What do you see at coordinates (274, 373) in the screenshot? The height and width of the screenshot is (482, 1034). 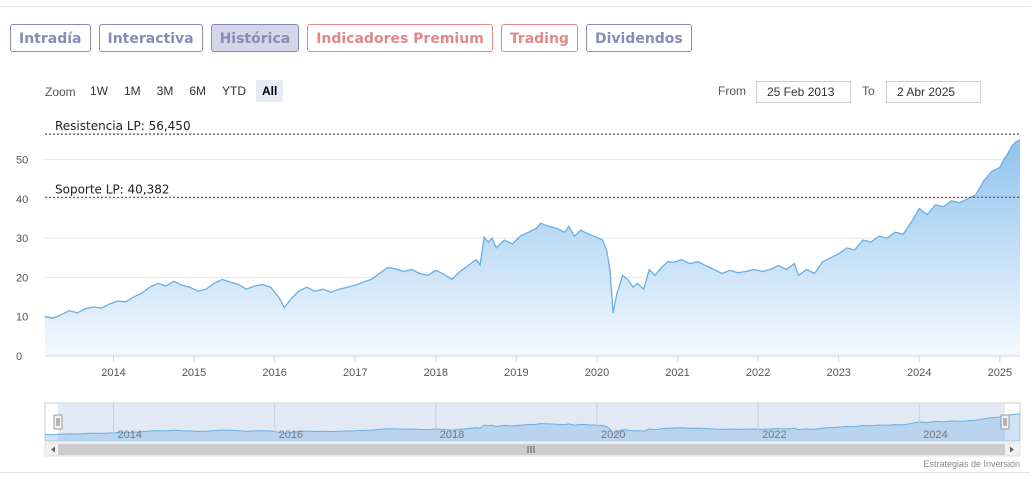 I see `x-tick-label: 2016` at bounding box center [274, 373].